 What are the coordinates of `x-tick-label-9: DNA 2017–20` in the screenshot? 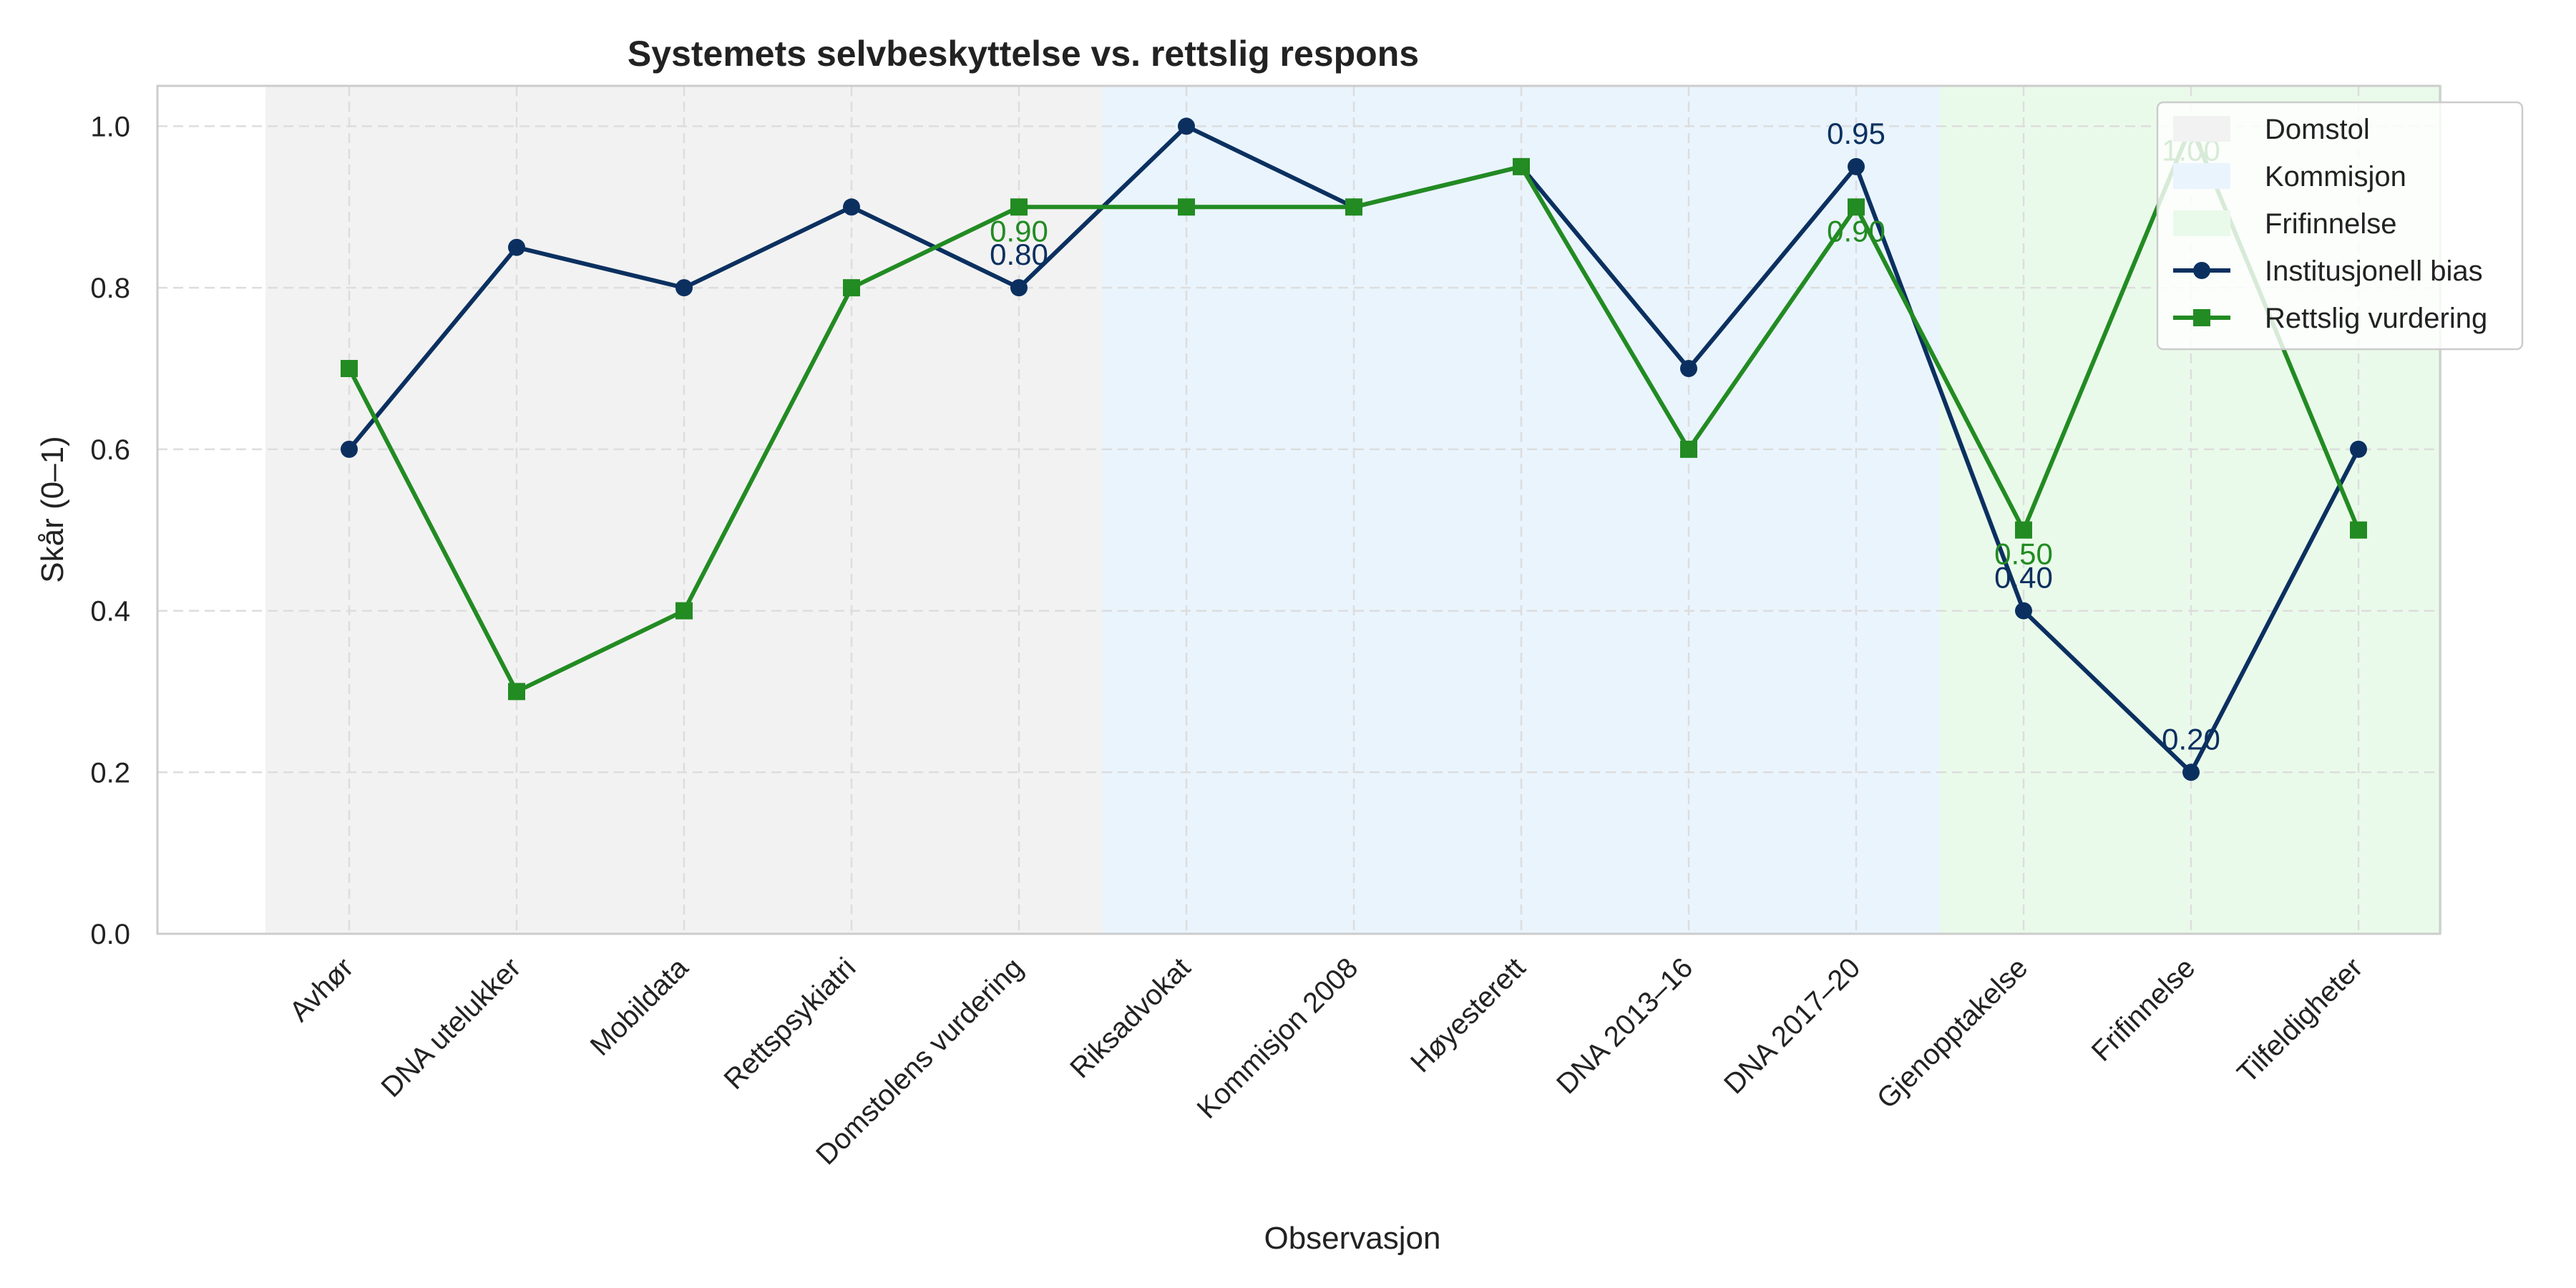 It's located at (1792, 1026).